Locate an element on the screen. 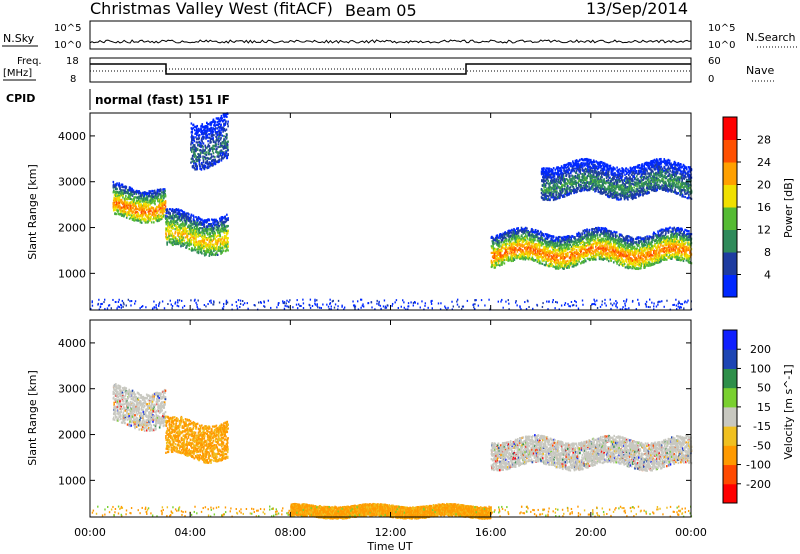 This screenshot has width=800, height=554. plot-title: Christmas Valley West (fitACF) is located at coordinates (211, 9).